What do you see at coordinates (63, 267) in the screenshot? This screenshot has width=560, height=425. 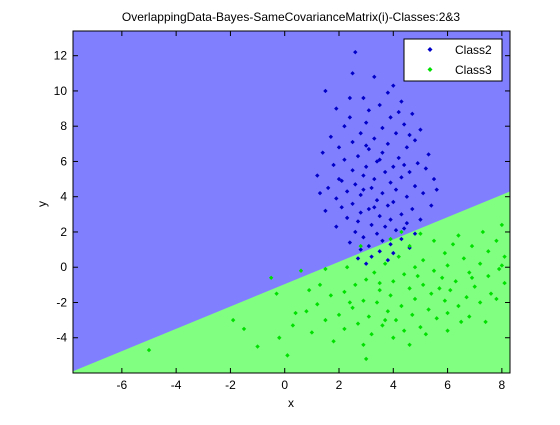 I see `y-tick-label: 0` at bounding box center [63, 267].